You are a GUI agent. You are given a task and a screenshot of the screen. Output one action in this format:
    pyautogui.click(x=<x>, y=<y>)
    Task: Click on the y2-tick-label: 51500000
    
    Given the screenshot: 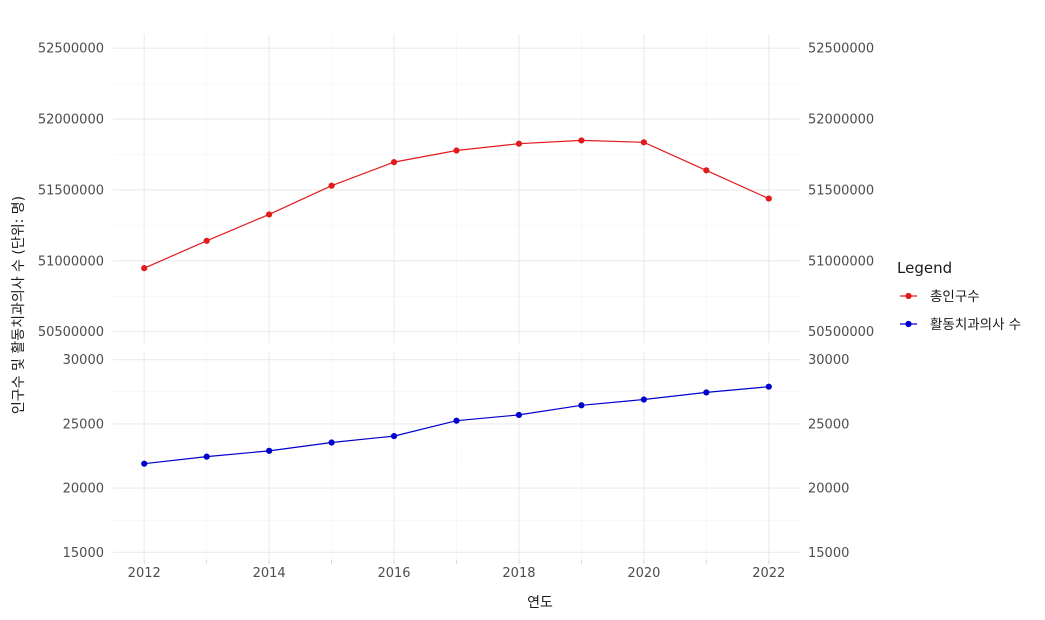 What is the action you would take?
    pyautogui.click(x=841, y=190)
    